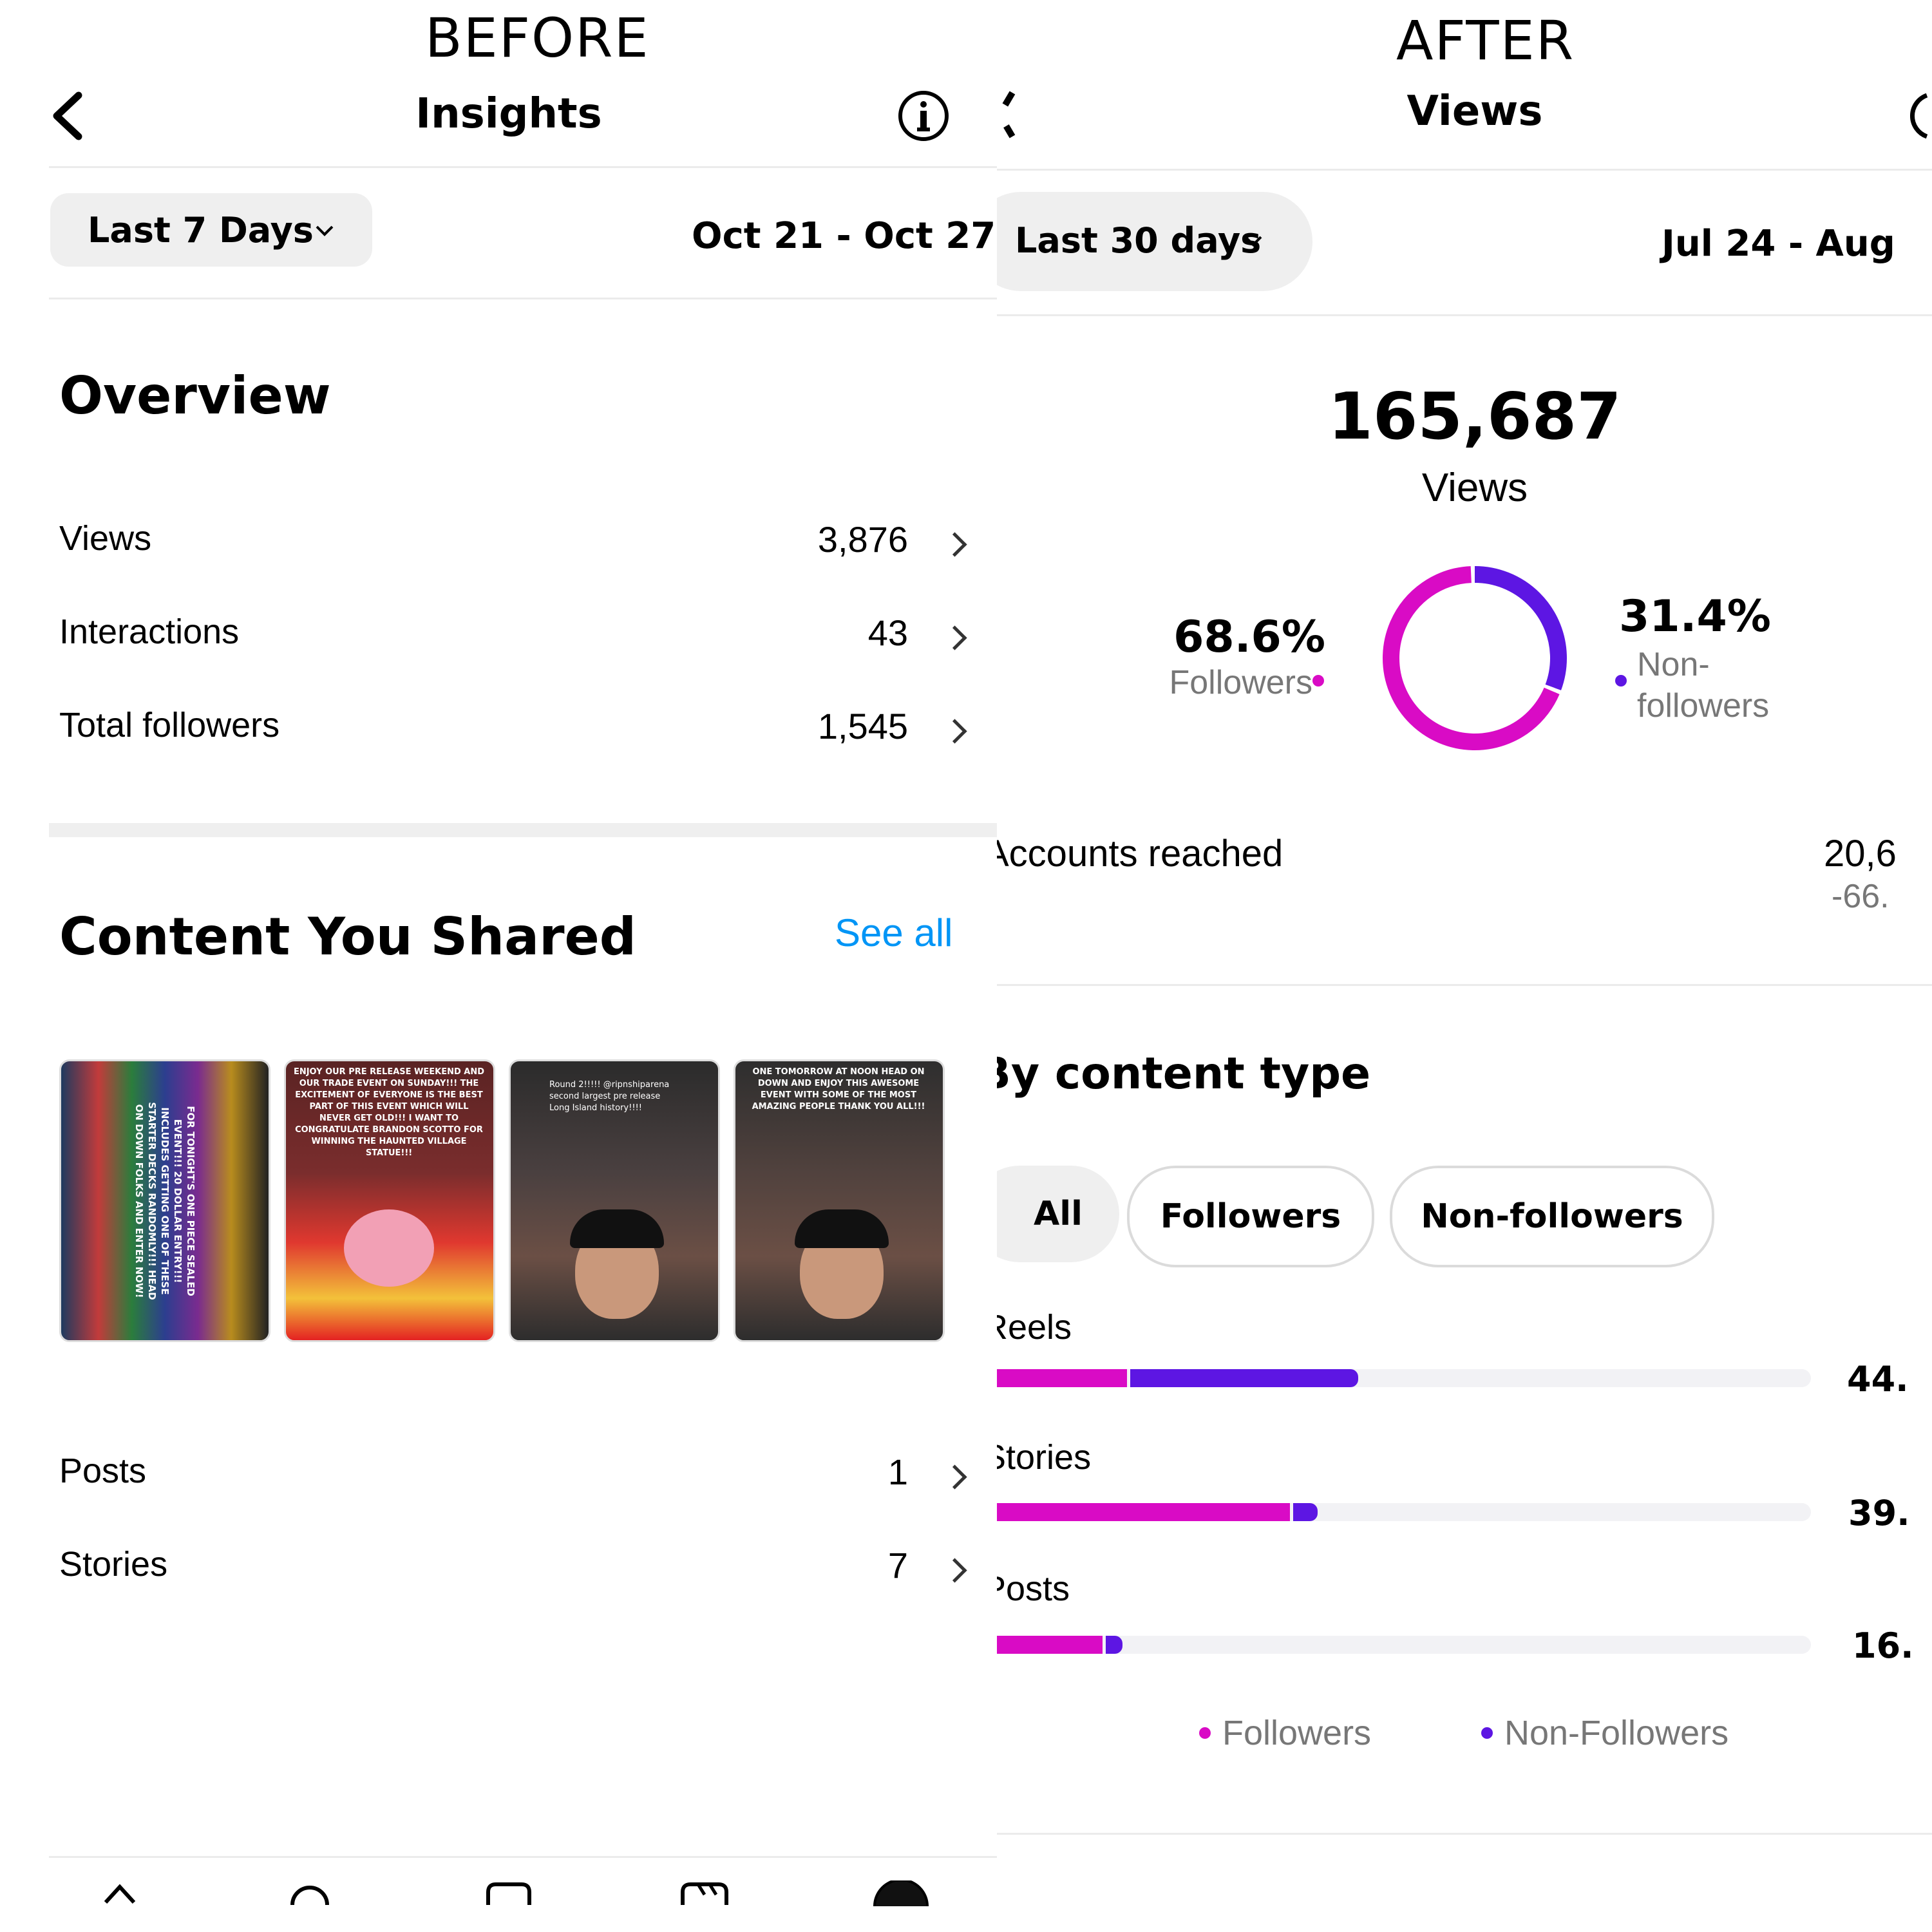 The height and width of the screenshot is (1932, 1932). I want to click on content-type-label-reels: Reels, so click(1034, 1327).